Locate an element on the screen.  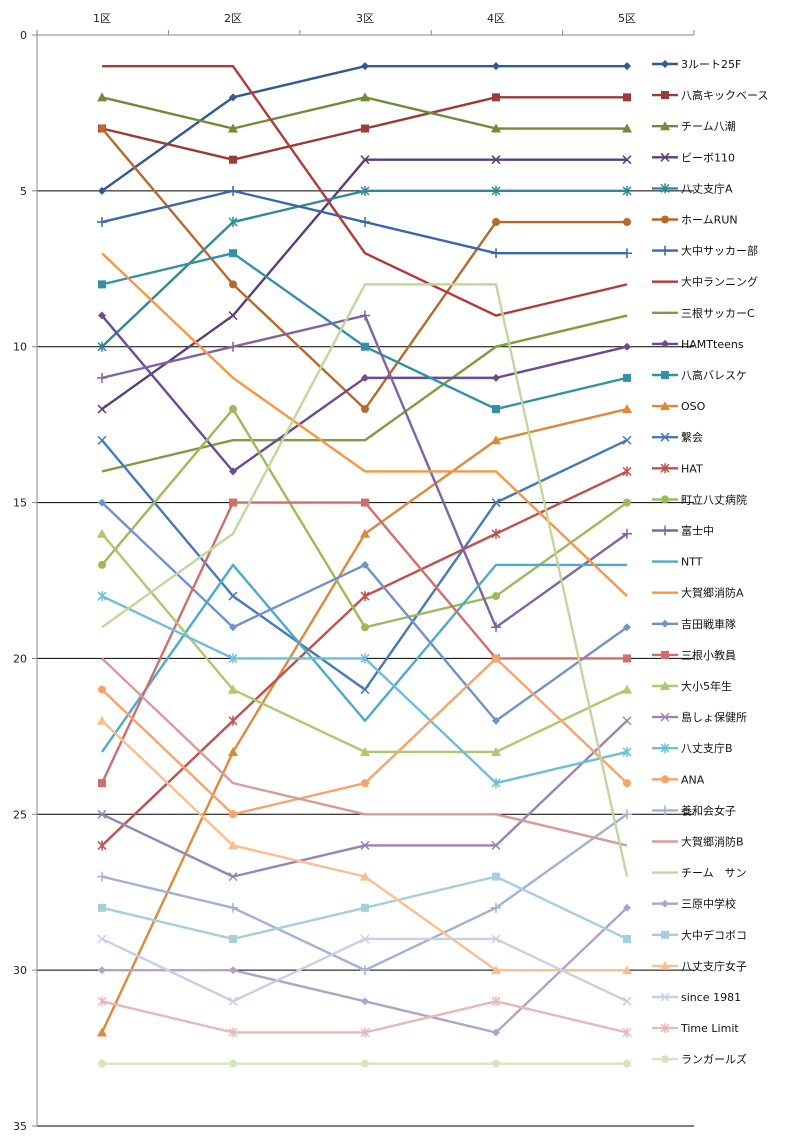
x-tick-label: 1区 is located at coordinates (102, 18).